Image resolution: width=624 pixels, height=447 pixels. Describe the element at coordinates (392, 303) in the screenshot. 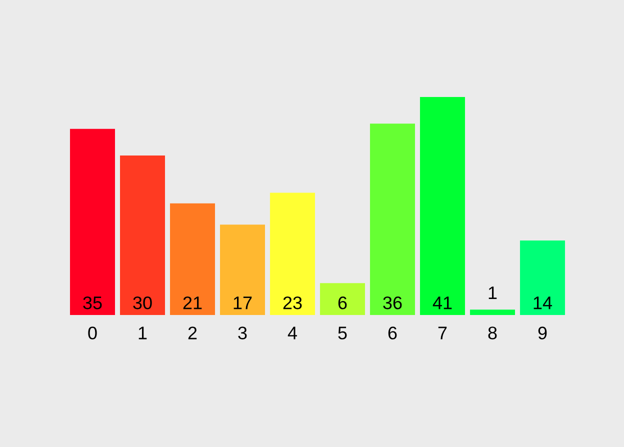

I see `data-label: 36` at that location.